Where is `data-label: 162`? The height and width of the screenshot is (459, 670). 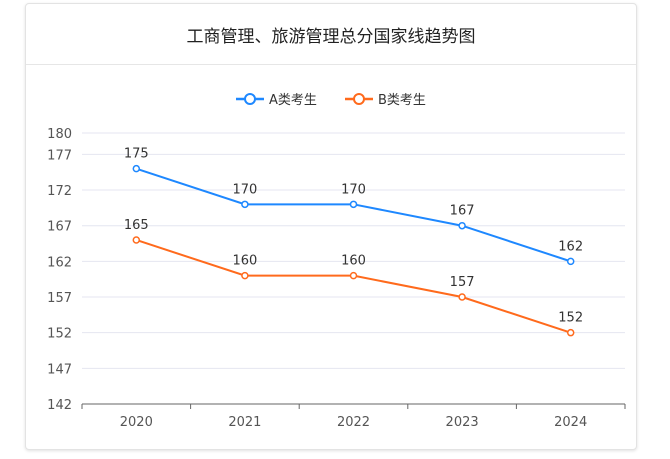
data-label: 162 is located at coordinates (570, 246).